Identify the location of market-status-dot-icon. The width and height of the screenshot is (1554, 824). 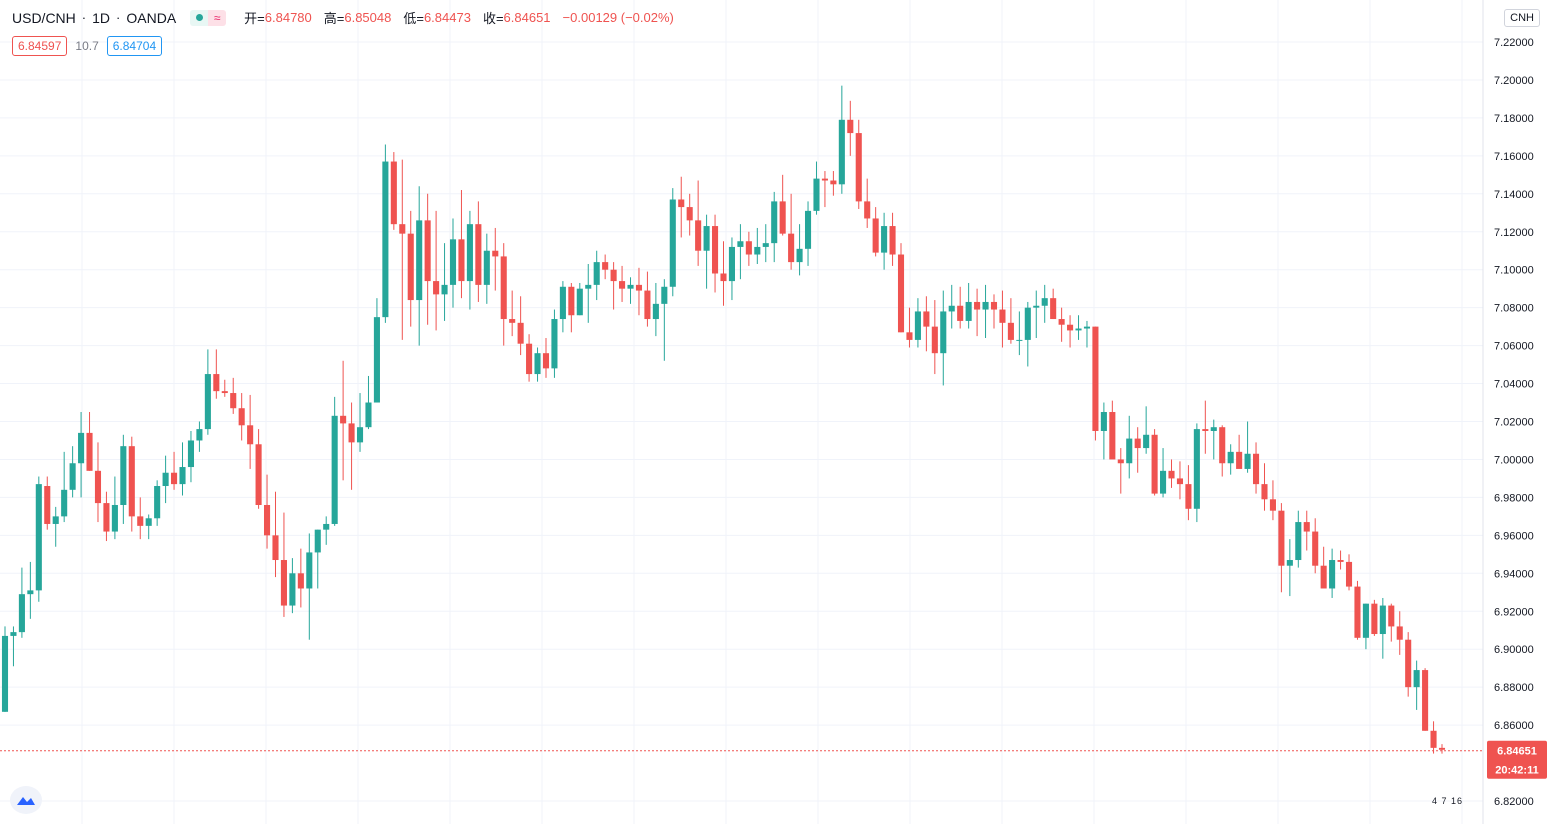
(199, 17).